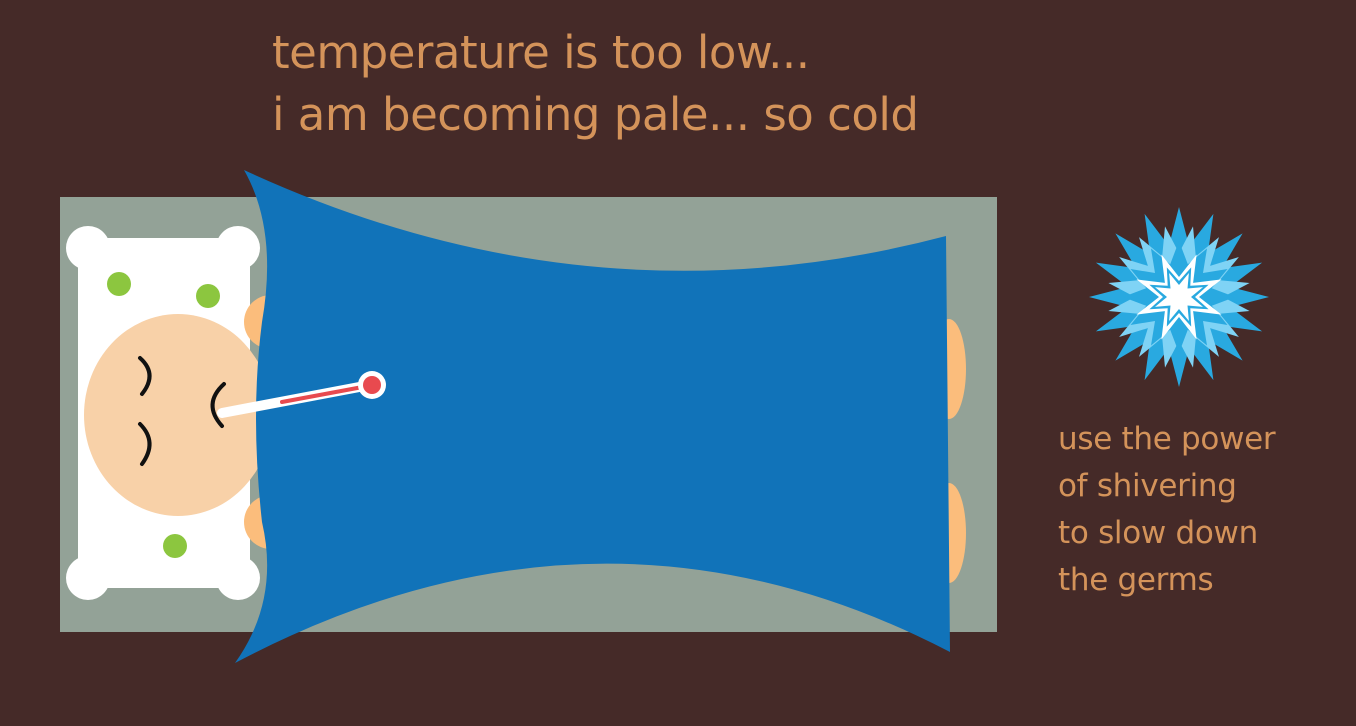 This screenshot has height=726, width=1356. What do you see at coordinates (301, 394) in the screenshot?
I see `thermometer` at bounding box center [301, 394].